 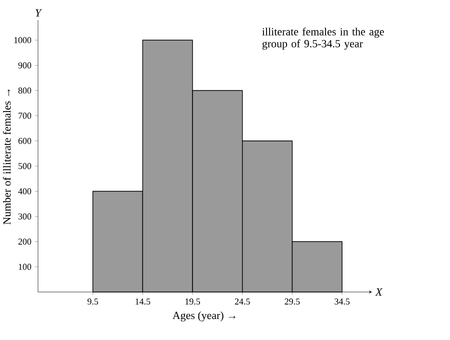 What do you see at coordinates (143, 301) in the screenshot?
I see `x-tick-label: 14.5` at bounding box center [143, 301].